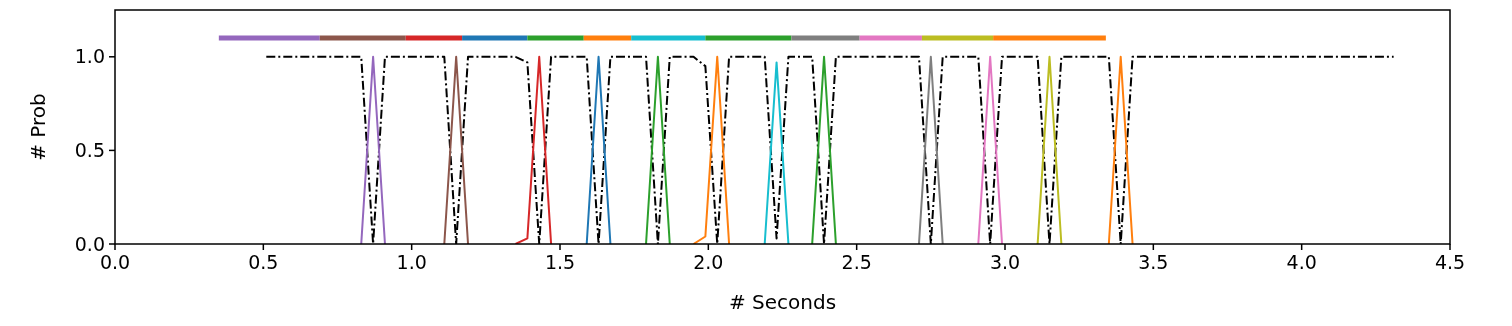  Describe the element at coordinates (1153, 262) in the screenshot. I see `x-tick-label: 3.5` at that location.